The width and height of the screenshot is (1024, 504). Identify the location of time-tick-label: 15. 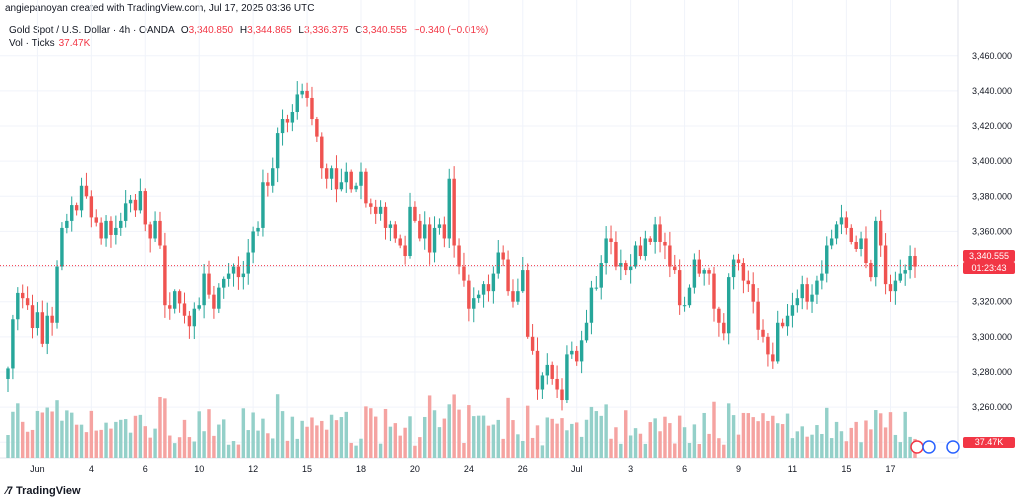
(307, 469).